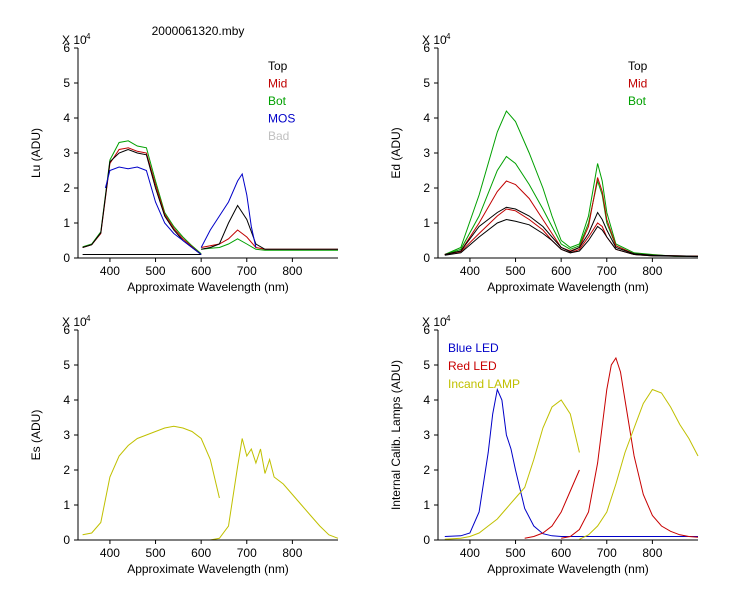  Describe the element at coordinates (426, 435) in the screenshot. I see `y-tick-label-calib: 3` at that location.